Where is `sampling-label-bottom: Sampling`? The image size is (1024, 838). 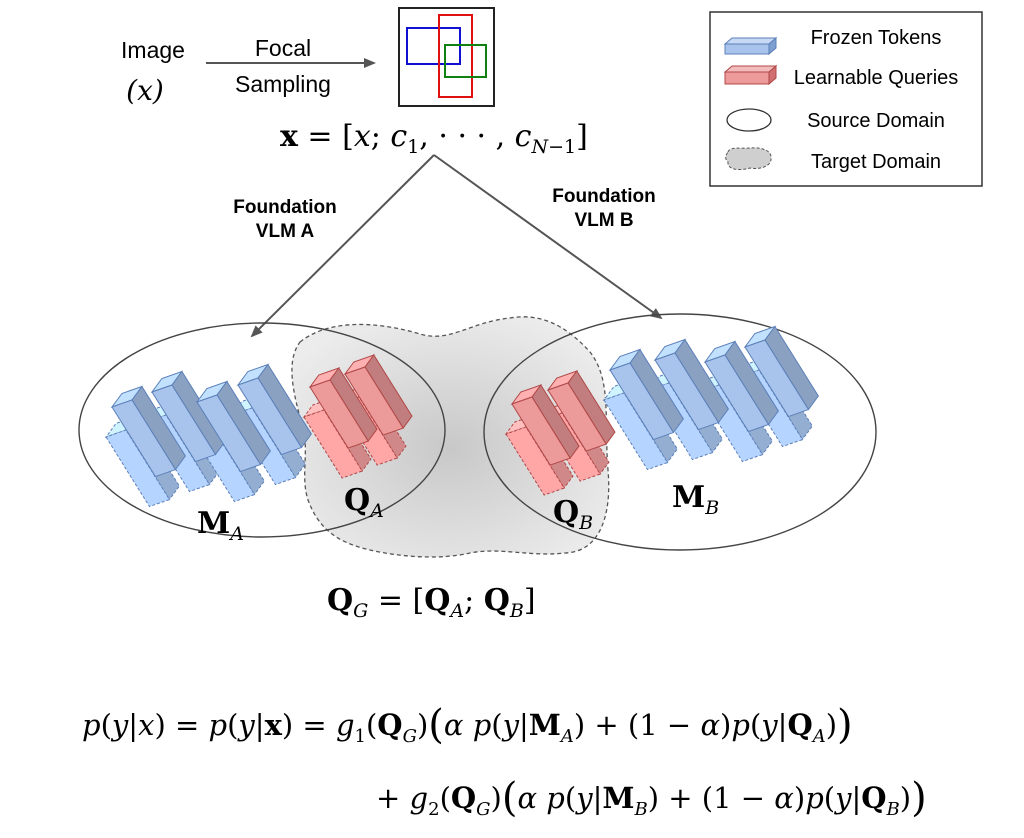 sampling-label-bottom: Sampling is located at coordinates (283, 84).